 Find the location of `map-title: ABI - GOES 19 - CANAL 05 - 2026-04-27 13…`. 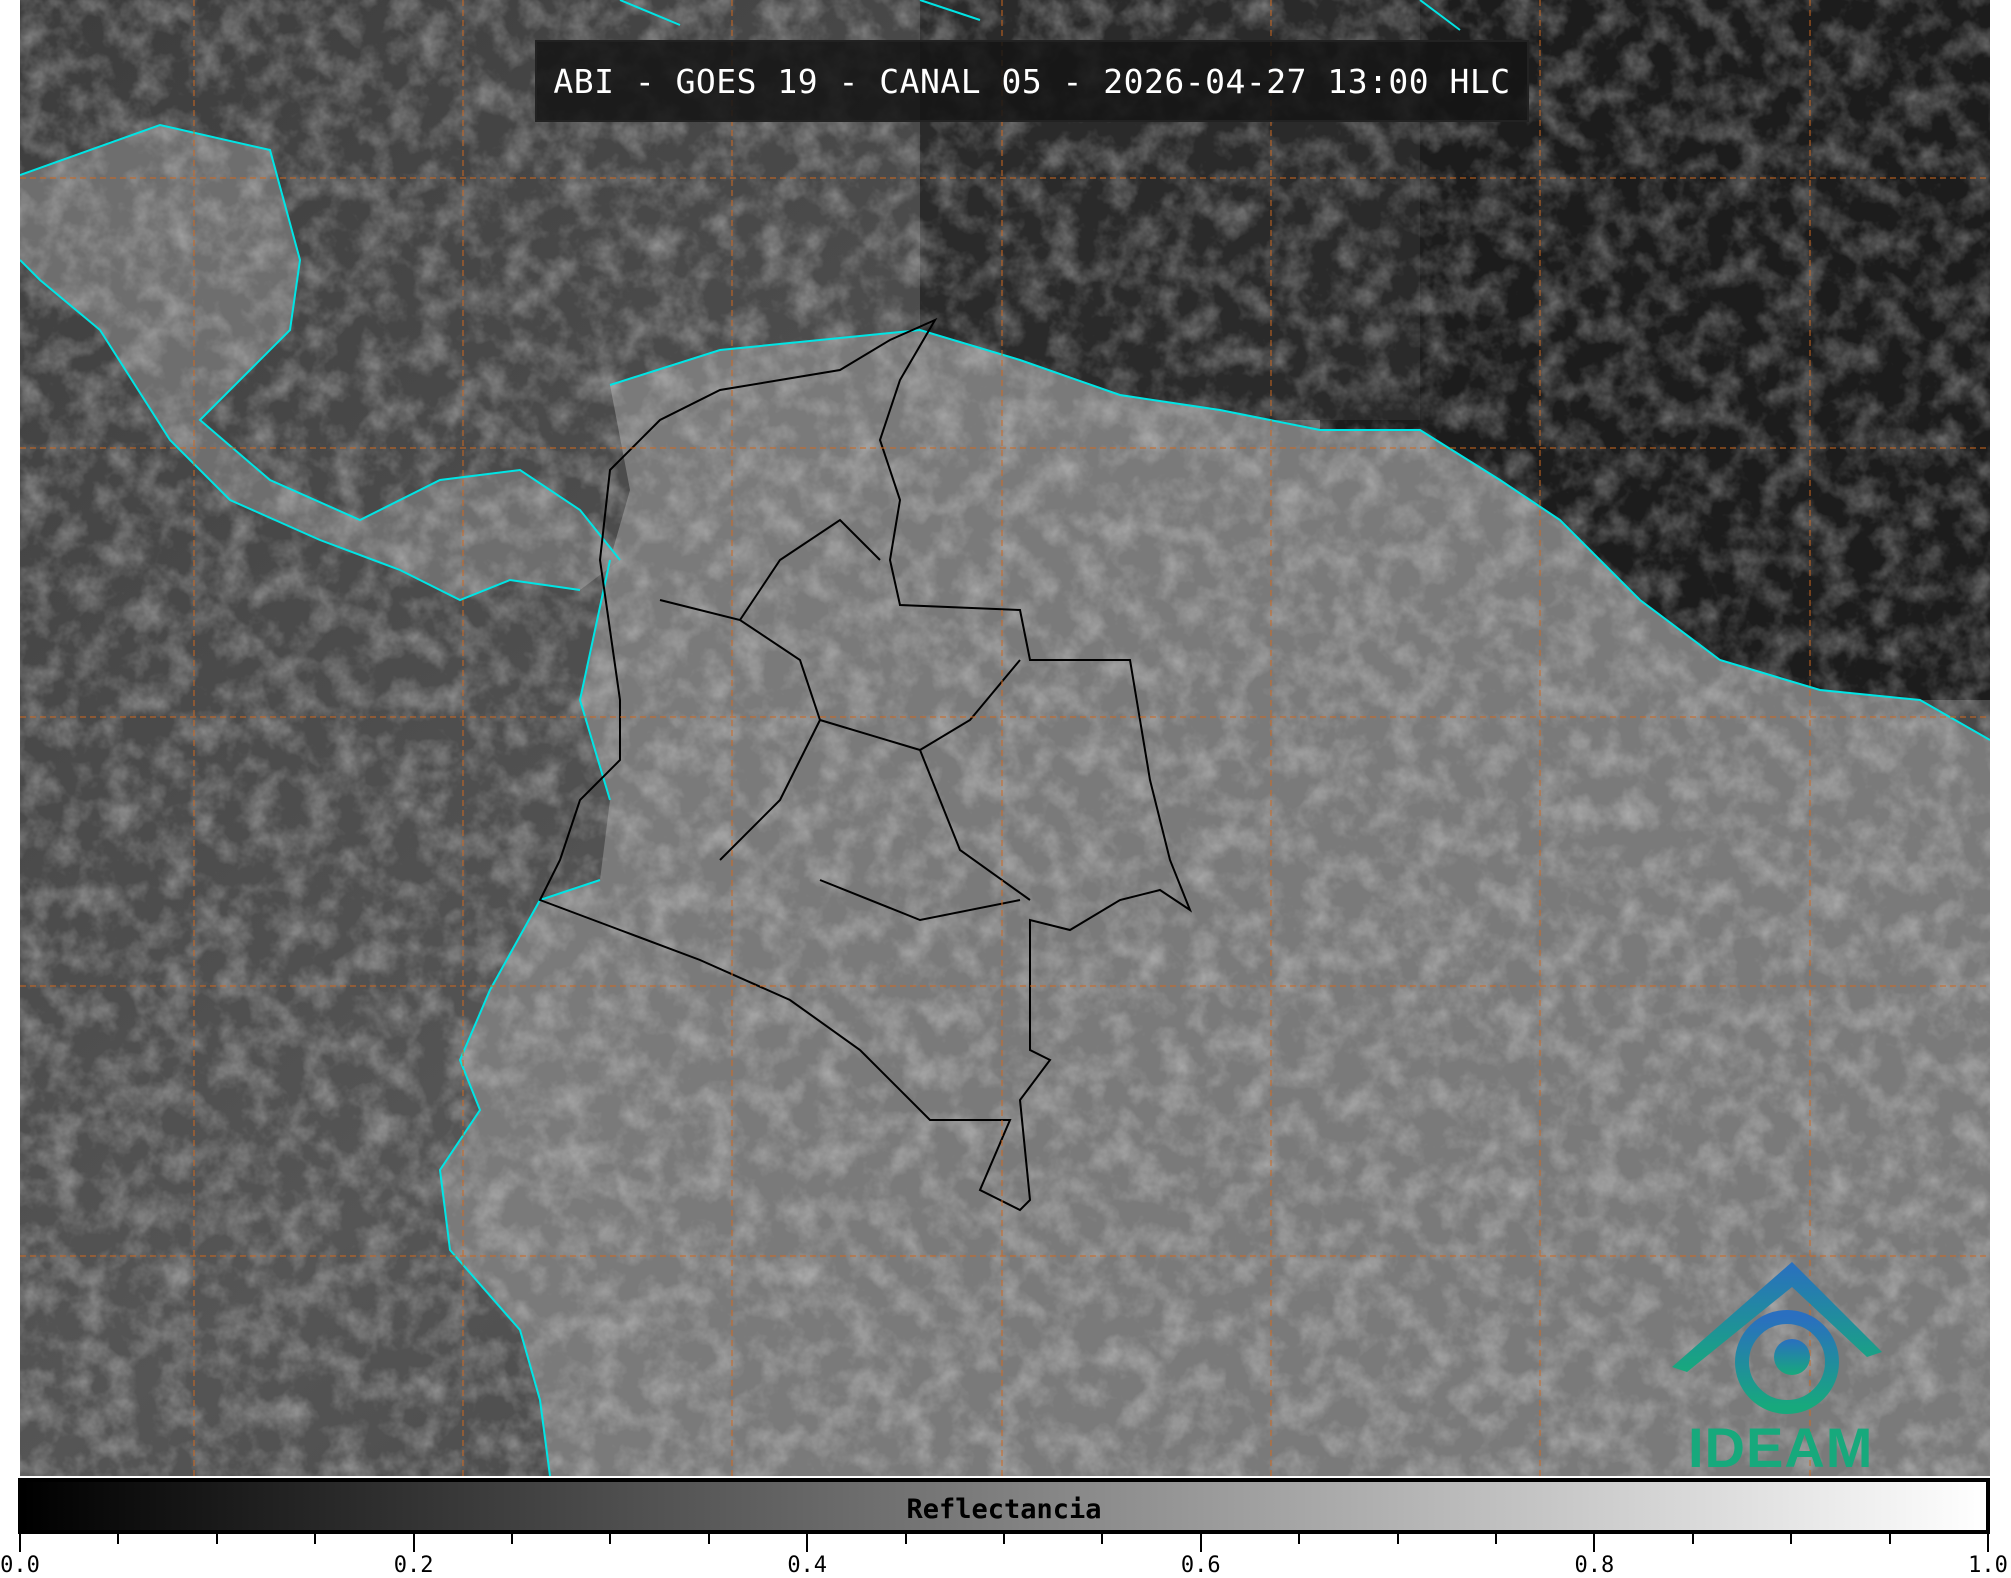

map-title: ABI - GOES 19 - CANAL 05 - 2026-04-27 13… is located at coordinates (1032, 81).